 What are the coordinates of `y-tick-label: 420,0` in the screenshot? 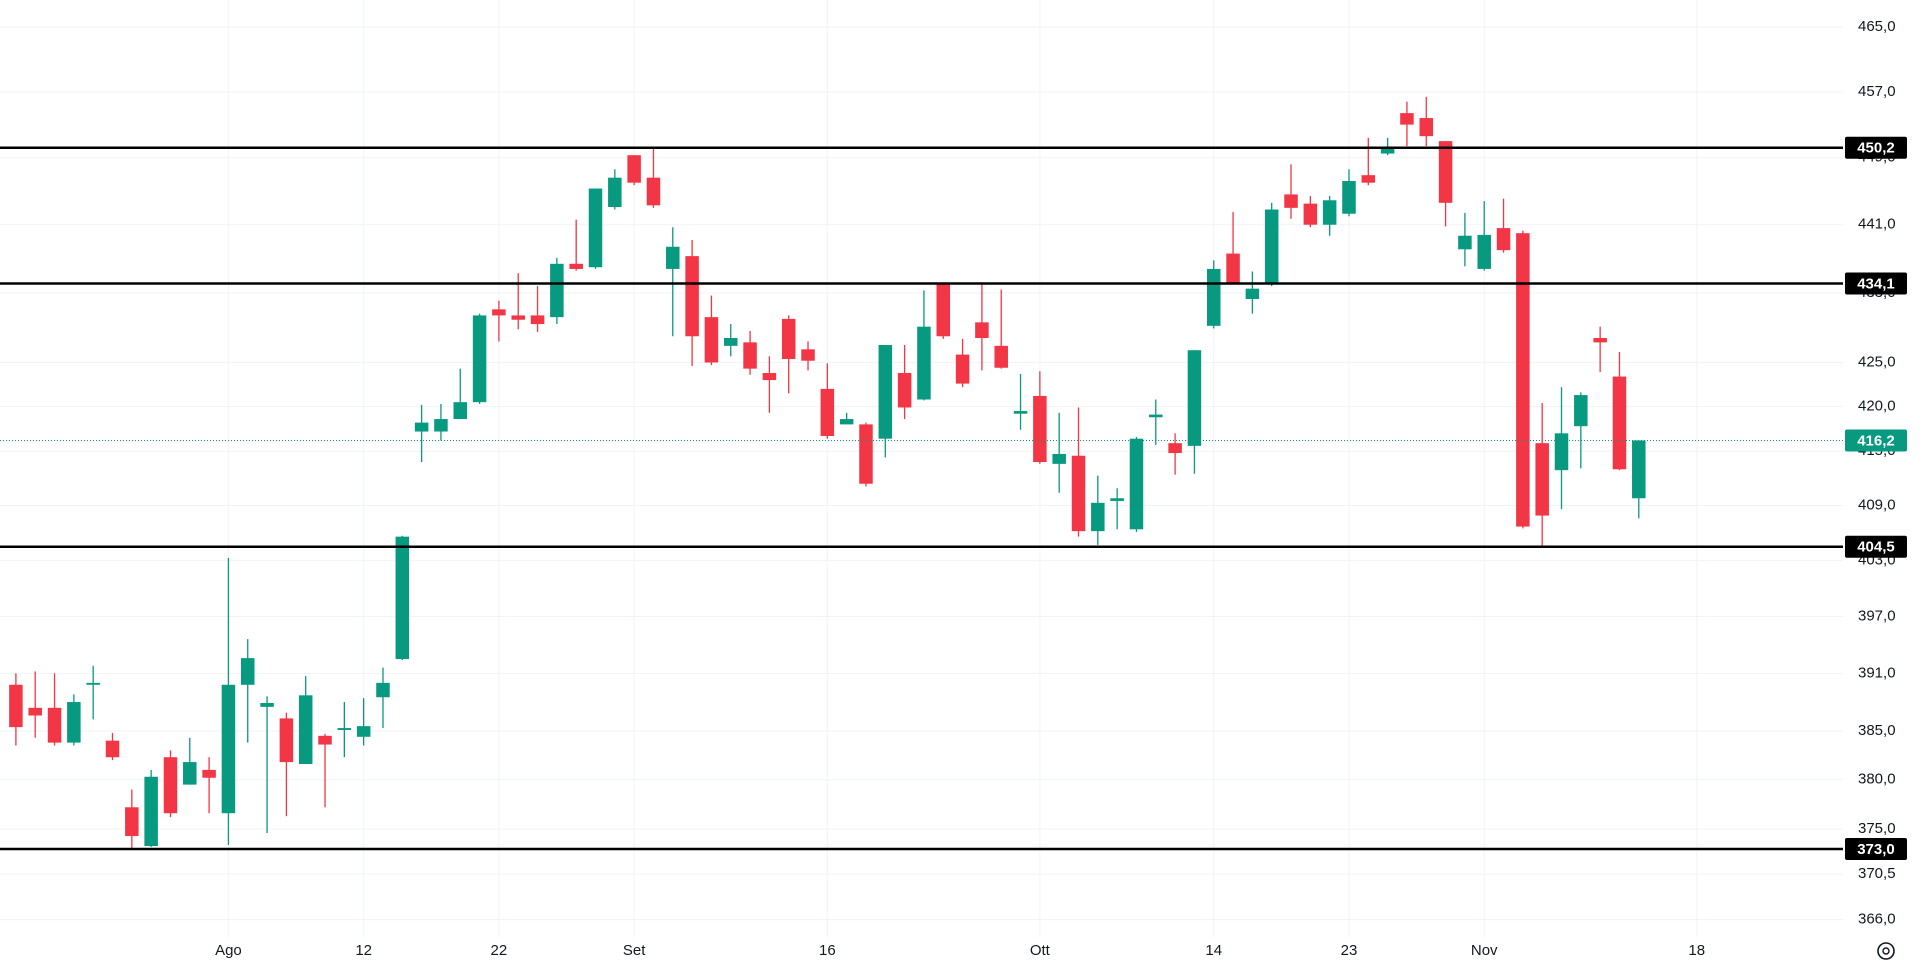 It's located at (1877, 406).